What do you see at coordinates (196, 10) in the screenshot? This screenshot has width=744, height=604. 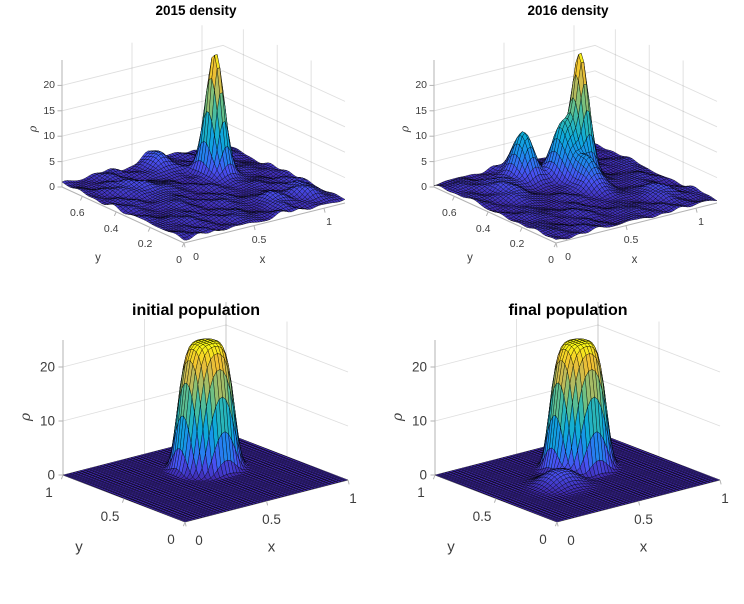 I see `plot-title-2015-density: 2015 density` at bounding box center [196, 10].